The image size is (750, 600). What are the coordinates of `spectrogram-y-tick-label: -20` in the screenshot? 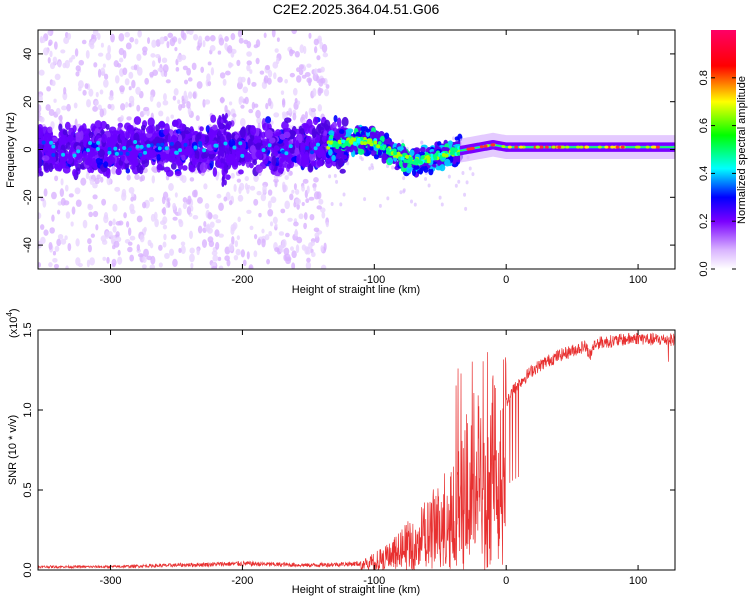 It's located at (28, 197).